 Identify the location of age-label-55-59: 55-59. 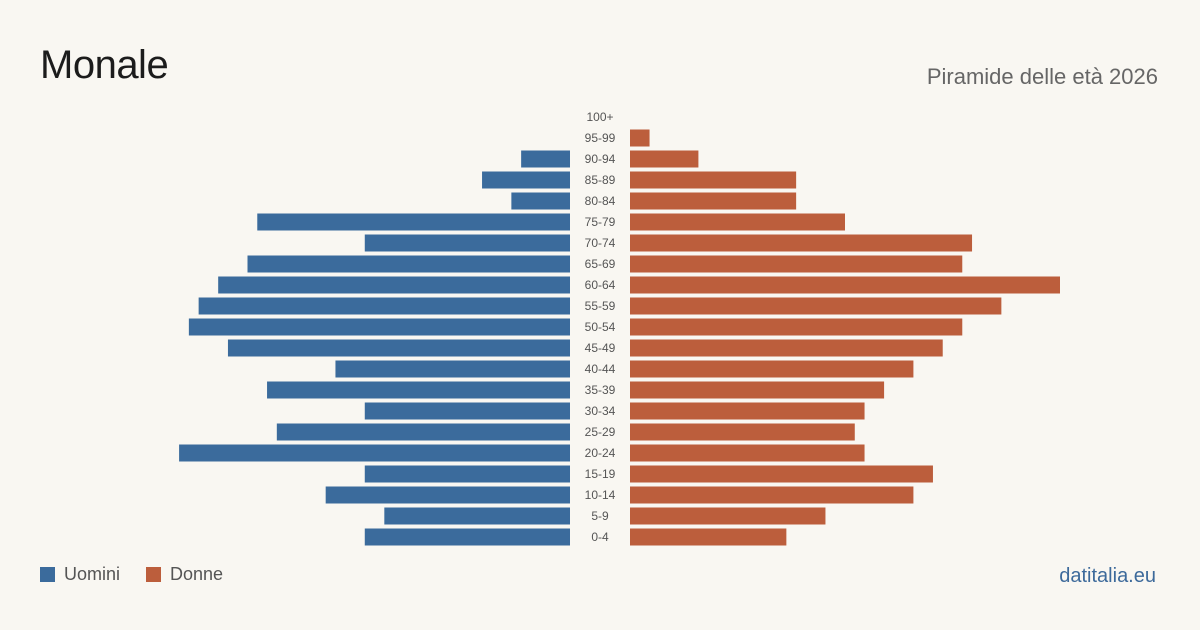
(600, 306).